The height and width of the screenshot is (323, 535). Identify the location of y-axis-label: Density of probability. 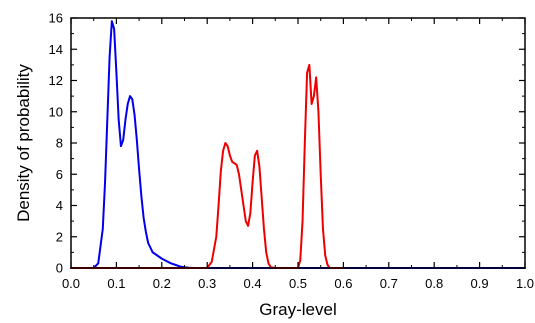
(23, 143).